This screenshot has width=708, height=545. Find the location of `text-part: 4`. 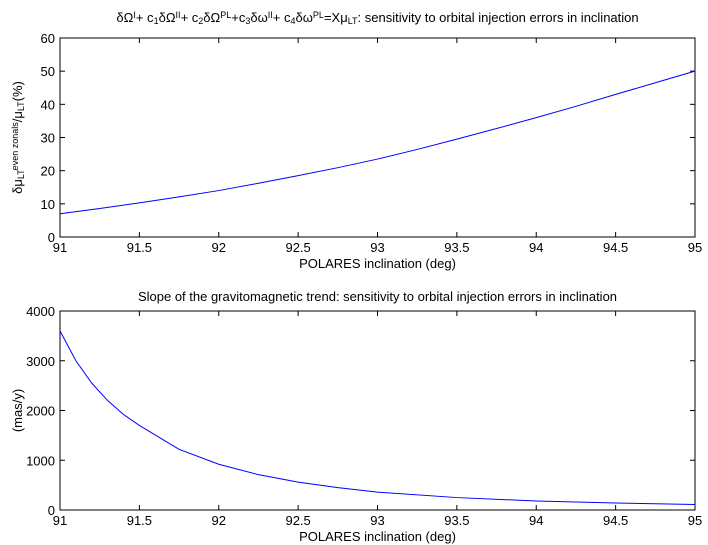

text-part: 4 is located at coordinates (293, 21).